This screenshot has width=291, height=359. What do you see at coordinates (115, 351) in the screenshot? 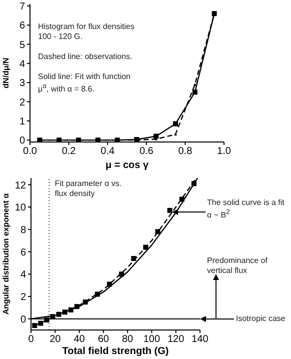
I see `x-axis-title: Total field strength (G)` at bounding box center [115, 351].